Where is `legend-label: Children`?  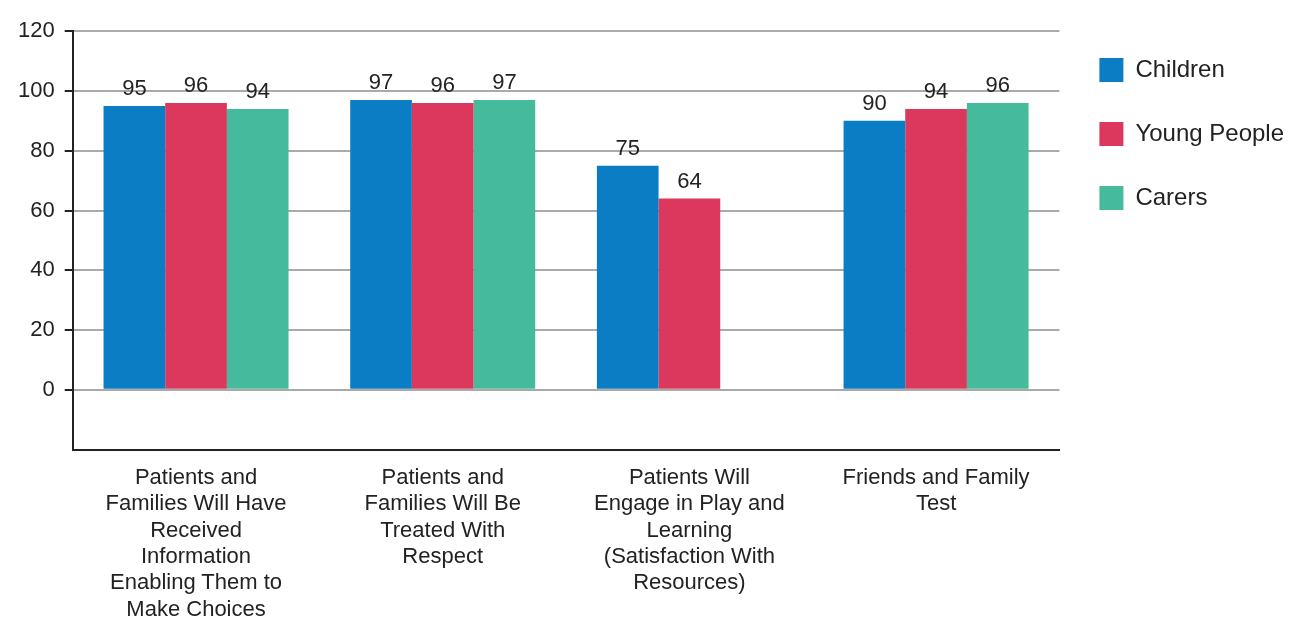
legend-label: Children is located at coordinates (1180, 68).